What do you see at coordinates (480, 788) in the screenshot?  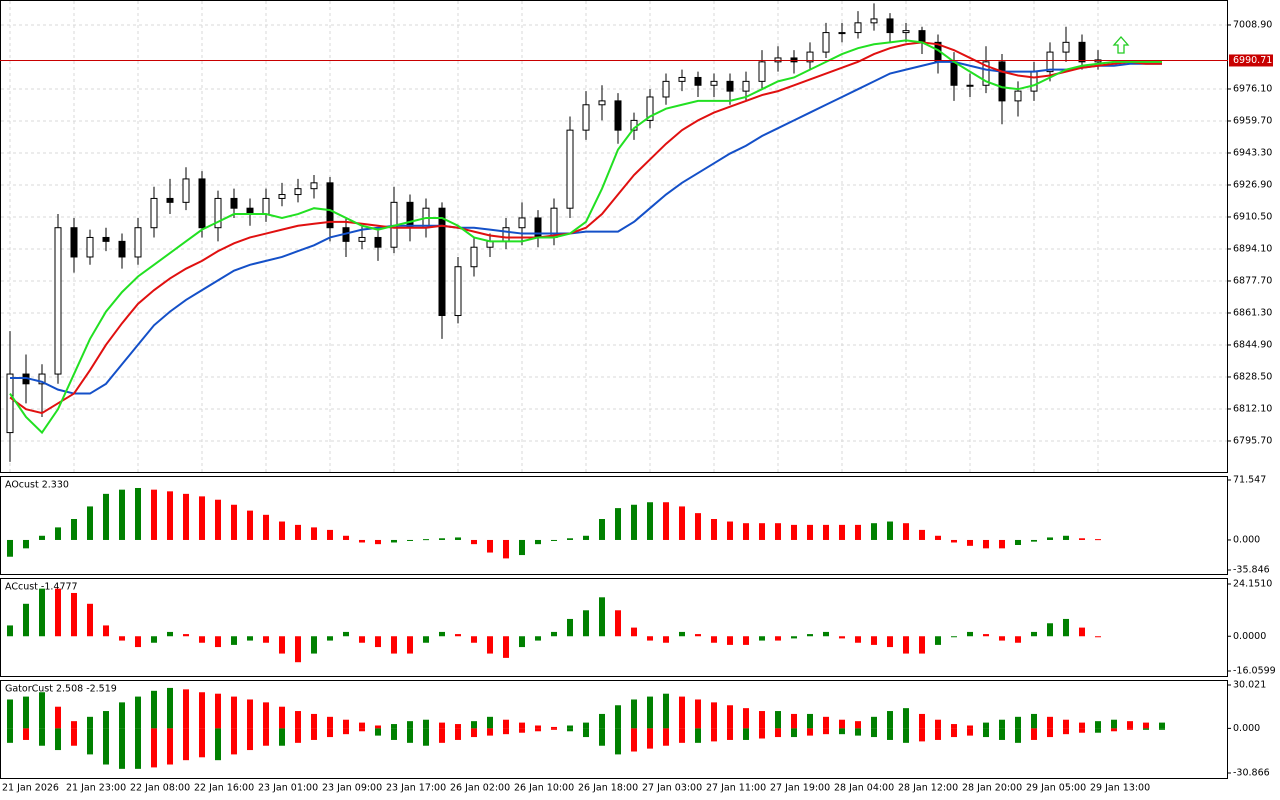 I see `x-tick-label: 26 Jan 02:00` at bounding box center [480, 788].